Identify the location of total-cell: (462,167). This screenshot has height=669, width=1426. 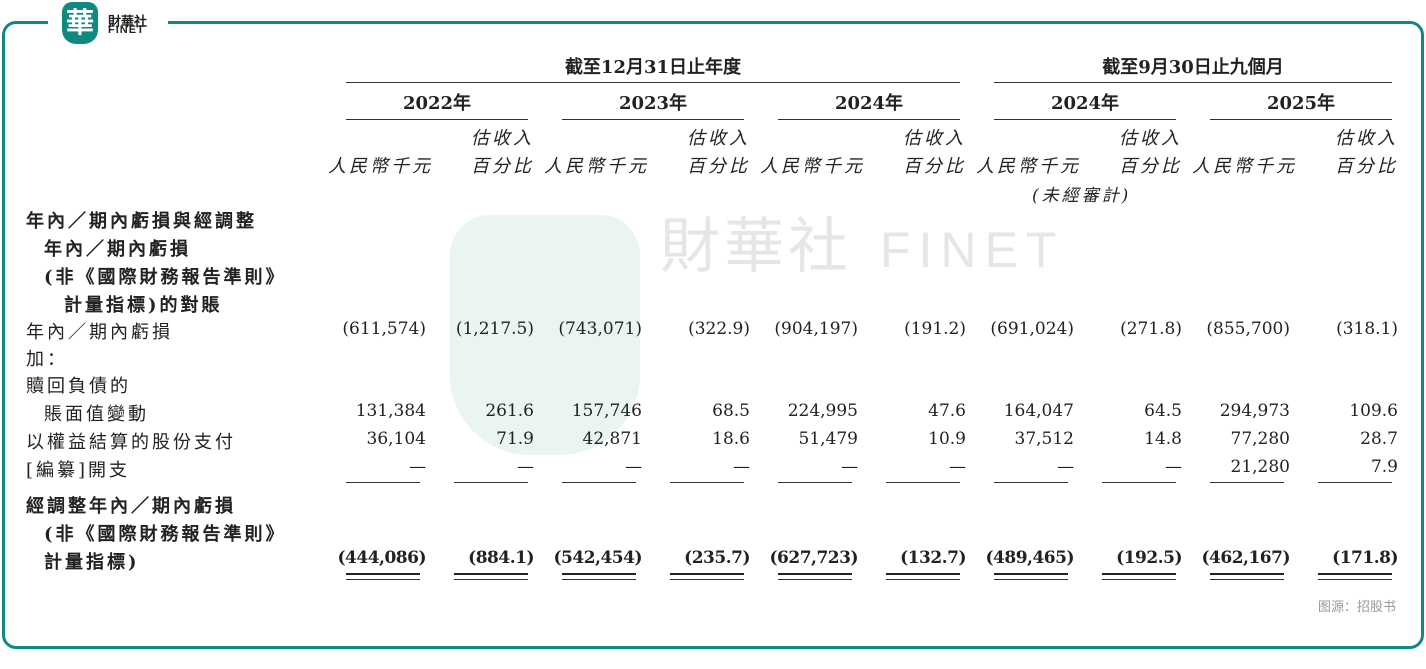
(1246, 558).